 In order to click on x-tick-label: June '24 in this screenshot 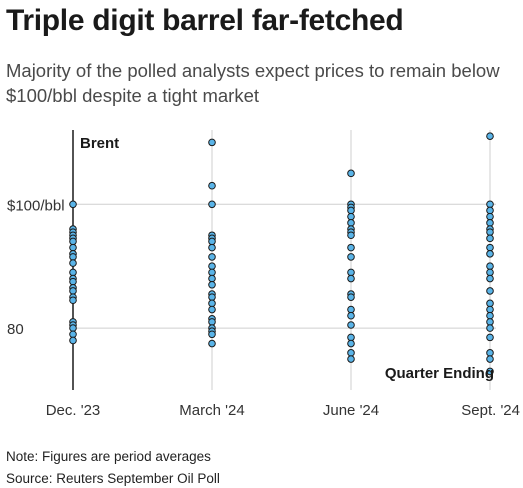, I will do `click(351, 410)`.